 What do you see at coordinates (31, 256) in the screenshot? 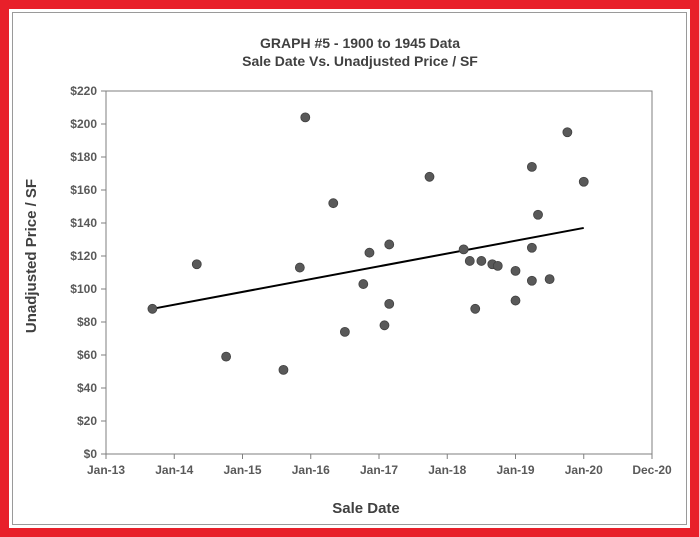
I see `y-axis-title: Unadjusted Price / SF` at bounding box center [31, 256].